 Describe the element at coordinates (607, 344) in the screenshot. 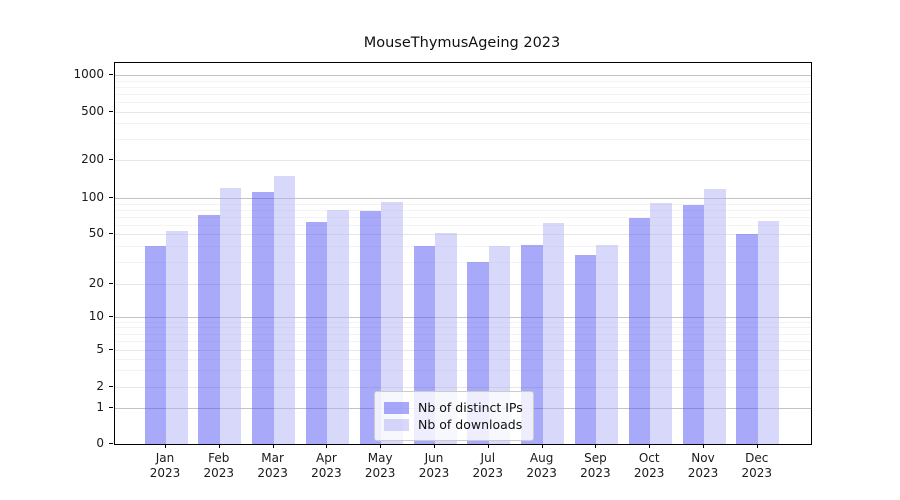

I see `bar-downloads-sep` at that location.